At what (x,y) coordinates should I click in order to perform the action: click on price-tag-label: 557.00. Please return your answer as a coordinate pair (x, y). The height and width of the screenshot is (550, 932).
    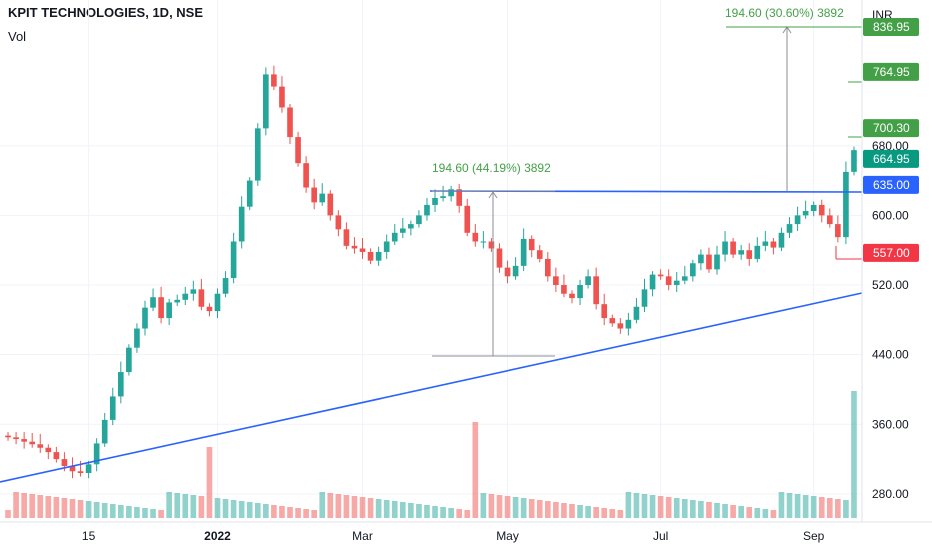
    Looking at the image, I should click on (891, 253).